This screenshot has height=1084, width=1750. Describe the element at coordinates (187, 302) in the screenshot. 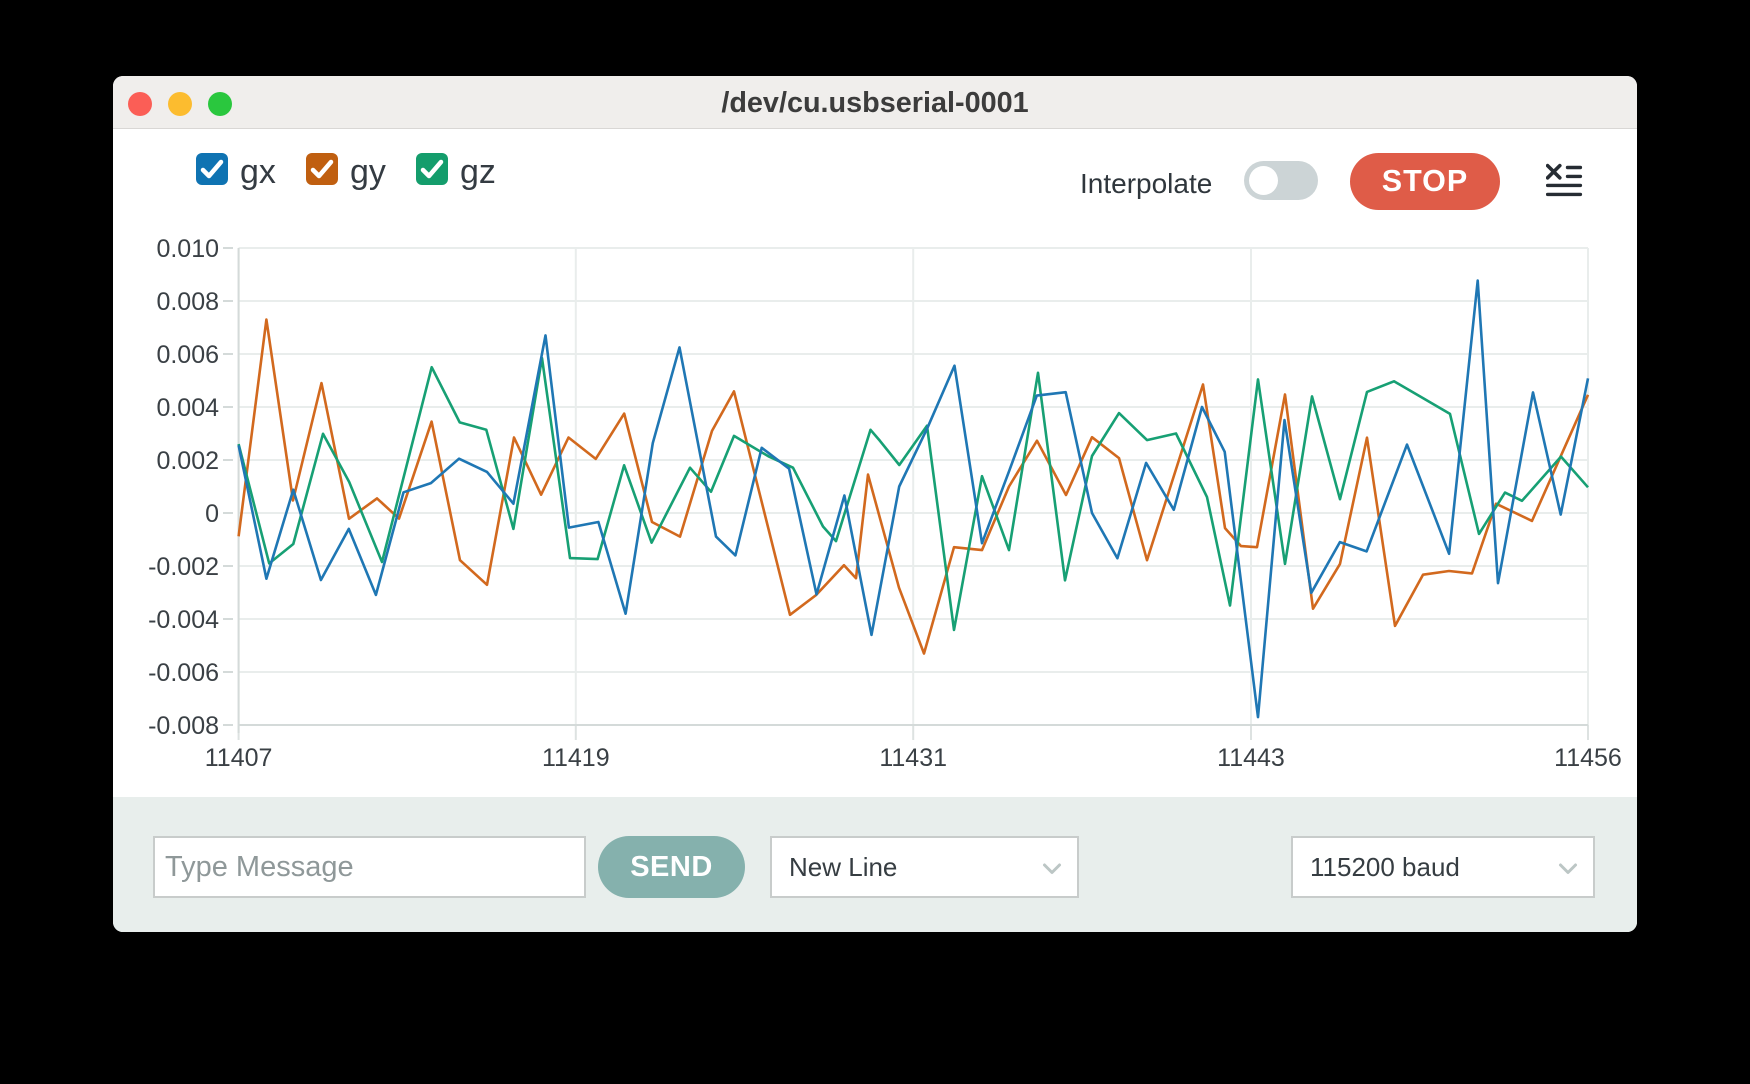

I see `svg-text: 0.008` at that location.